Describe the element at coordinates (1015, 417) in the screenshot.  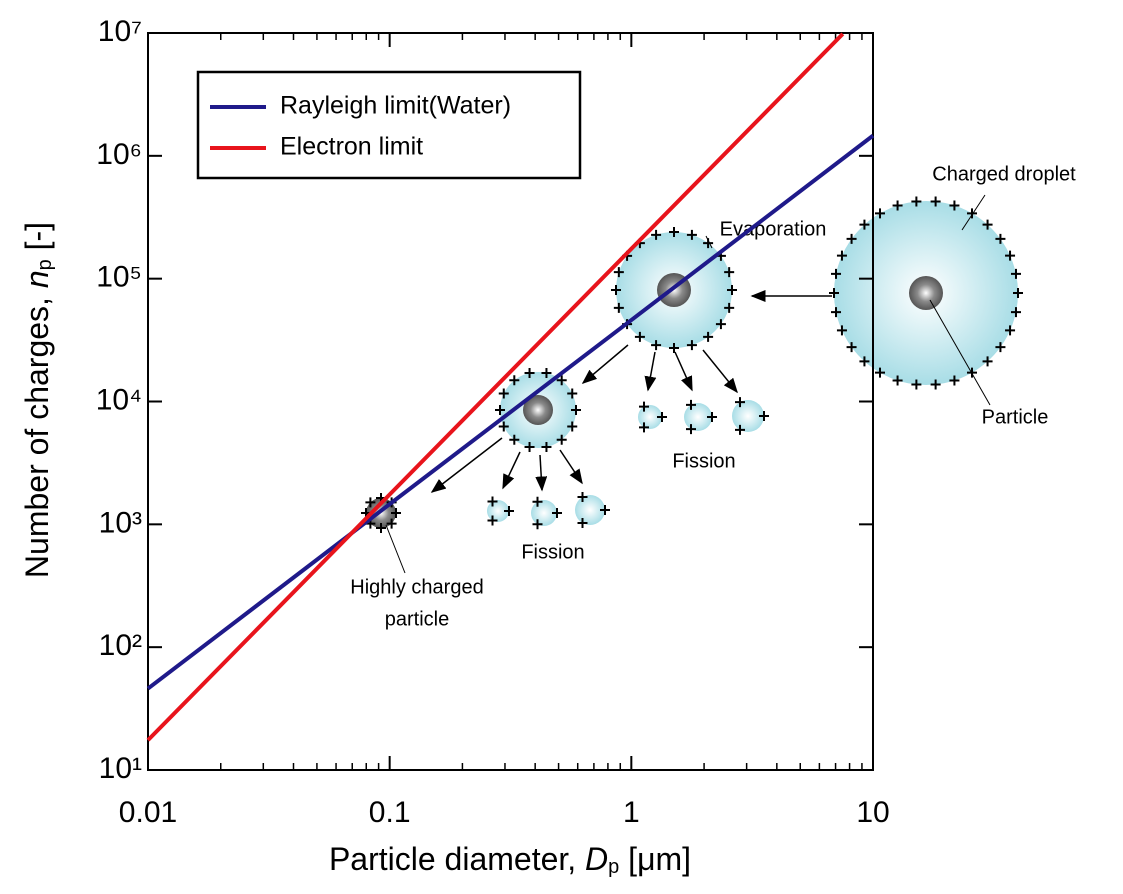
I see `annotation: Particle` at that location.